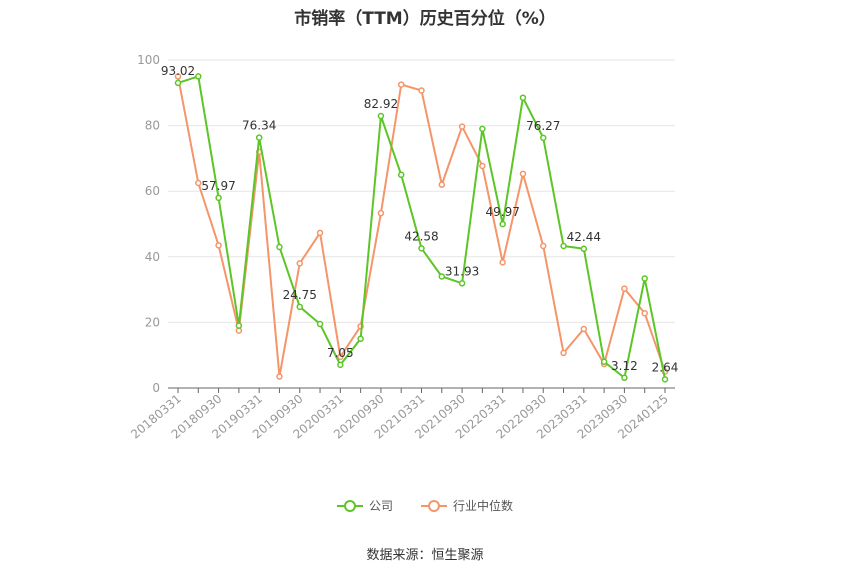 The width and height of the screenshot is (850, 574). What do you see at coordinates (152, 257) in the screenshot?
I see `y-tick-label: 40` at bounding box center [152, 257].